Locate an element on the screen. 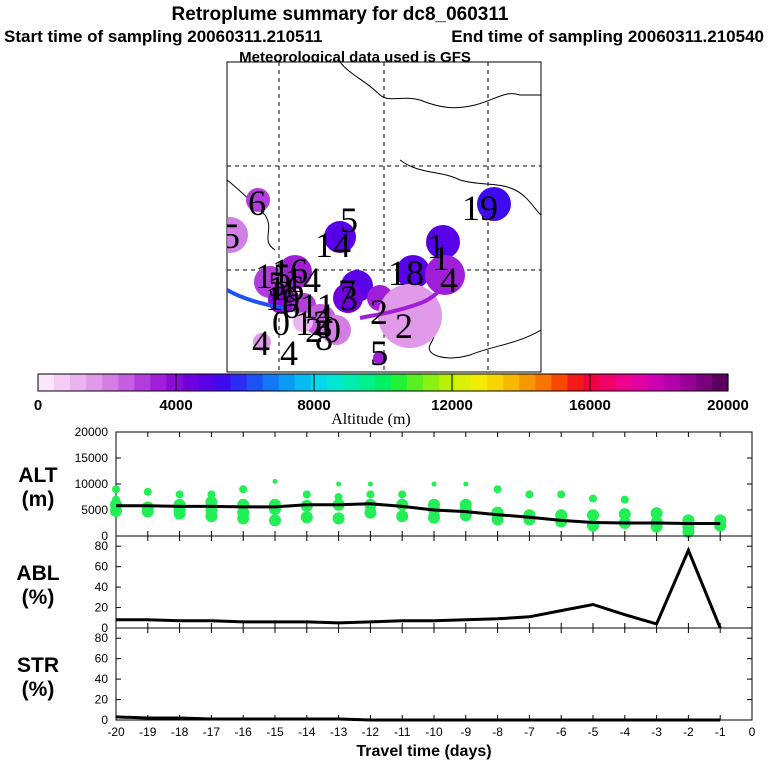 This screenshot has width=768, height=768. x-tick-label: -14 is located at coordinates (307, 732).